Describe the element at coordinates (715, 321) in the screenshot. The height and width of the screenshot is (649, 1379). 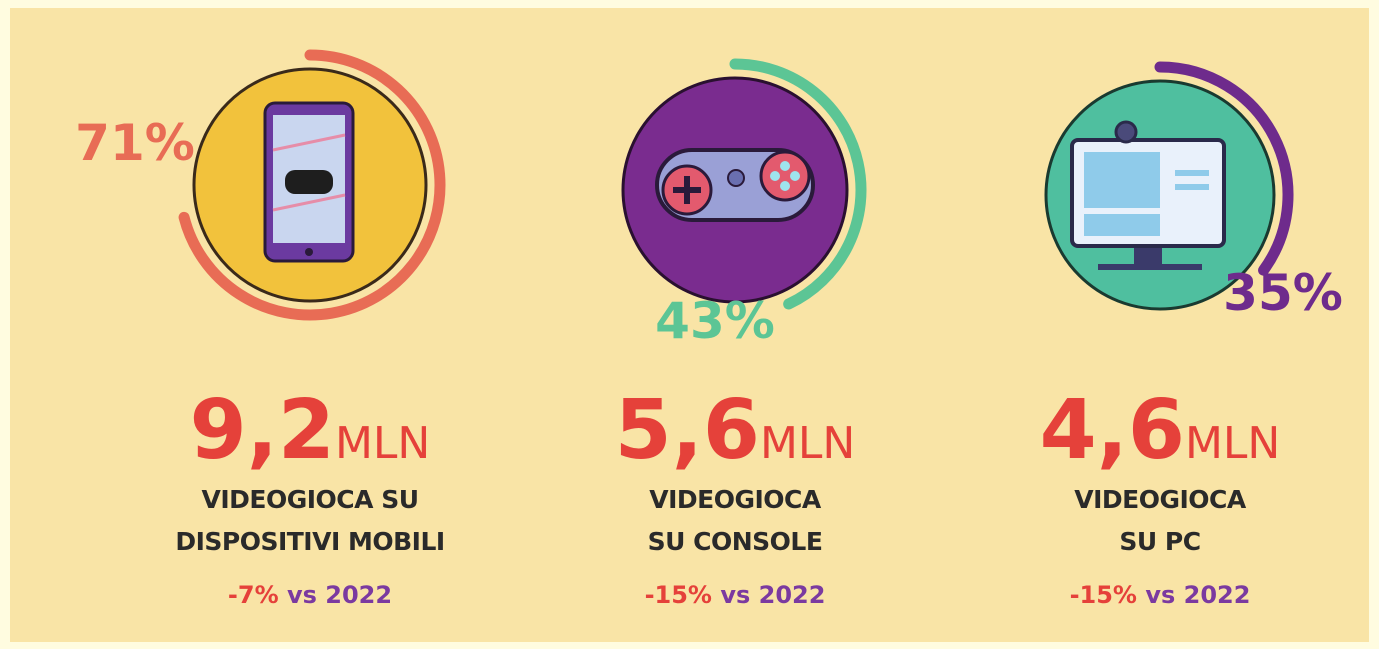
I see `percent-label: 43%` at that location.